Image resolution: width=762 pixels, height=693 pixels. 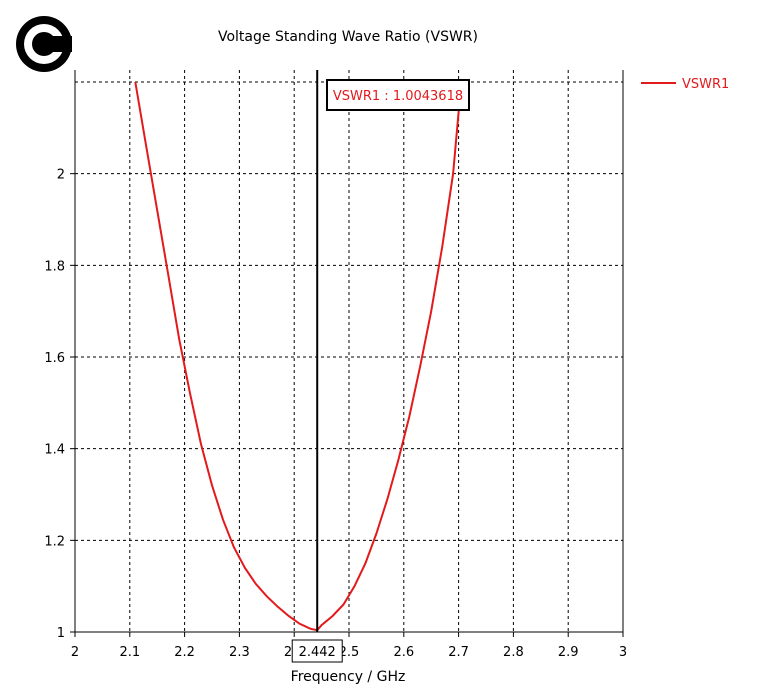 What do you see at coordinates (61, 175) in the screenshot?
I see `y-tick-label: 2` at bounding box center [61, 175].